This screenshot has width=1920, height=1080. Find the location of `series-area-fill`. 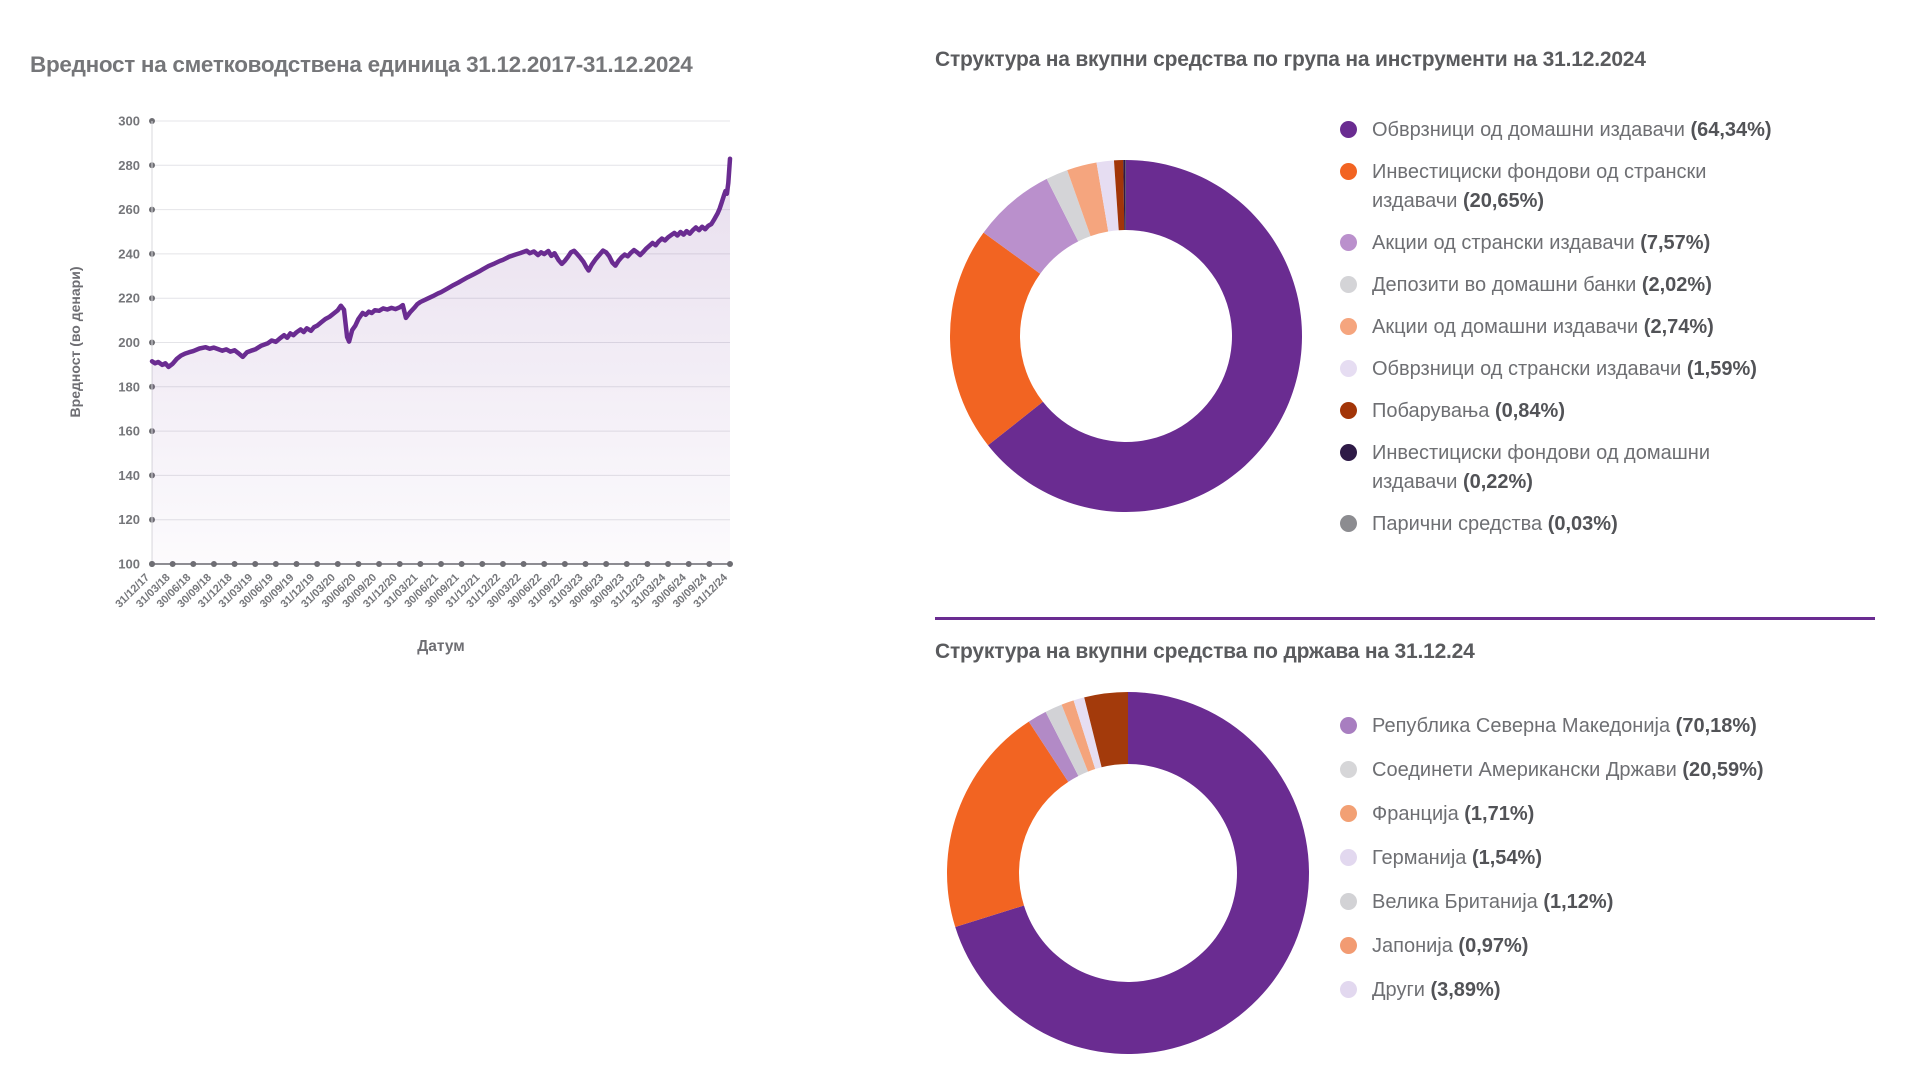

series-area-fill is located at coordinates (441, 361).